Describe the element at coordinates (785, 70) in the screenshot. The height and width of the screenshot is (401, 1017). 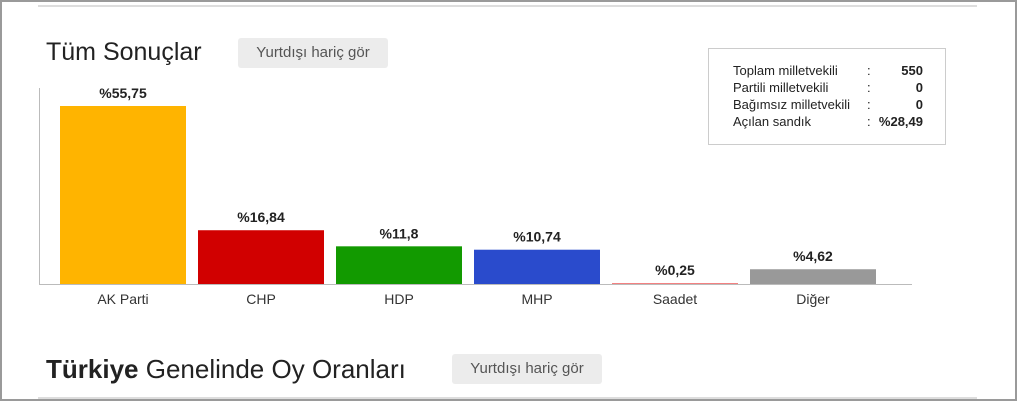
I see `summary-label: Toplam milletvekili` at that location.